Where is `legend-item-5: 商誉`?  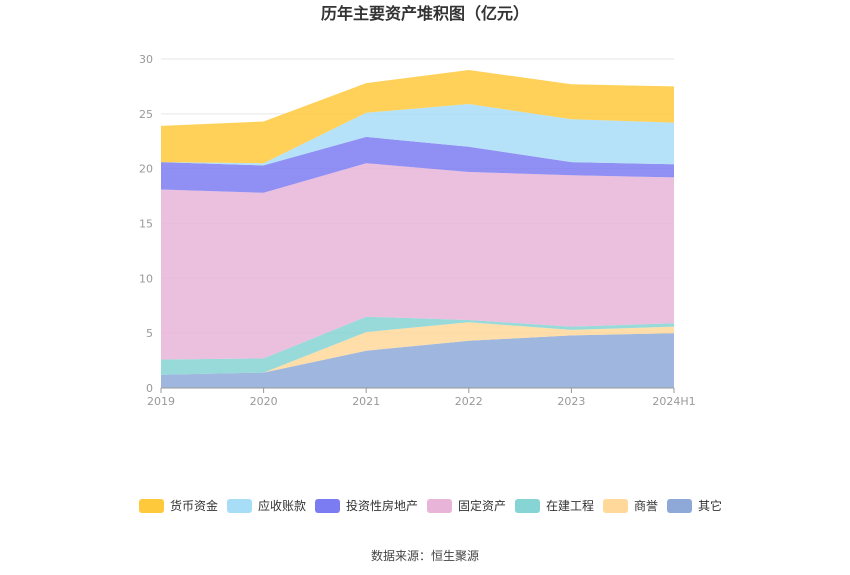 legend-item-5: 商誉 is located at coordinates (630, 505).